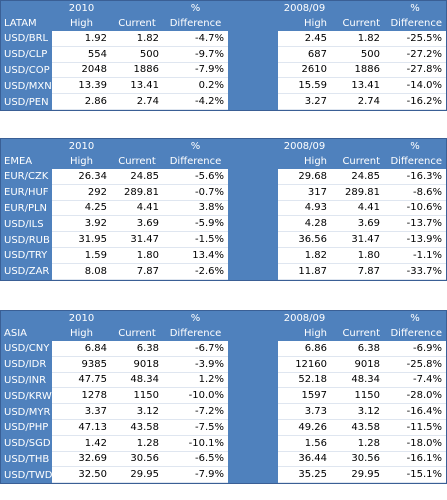 The height and width of the screenshot is (500, 447). Describe the element at coordinates (137, 102) in the screenshot. I see `current-2010-value: 2.74` at that location.